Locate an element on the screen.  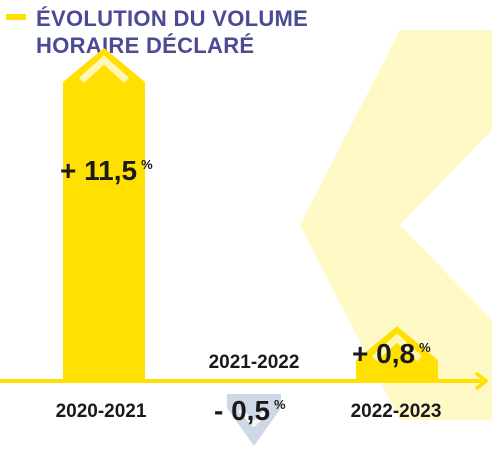
bar-2021-2022 is located at coordinates (254, 420).